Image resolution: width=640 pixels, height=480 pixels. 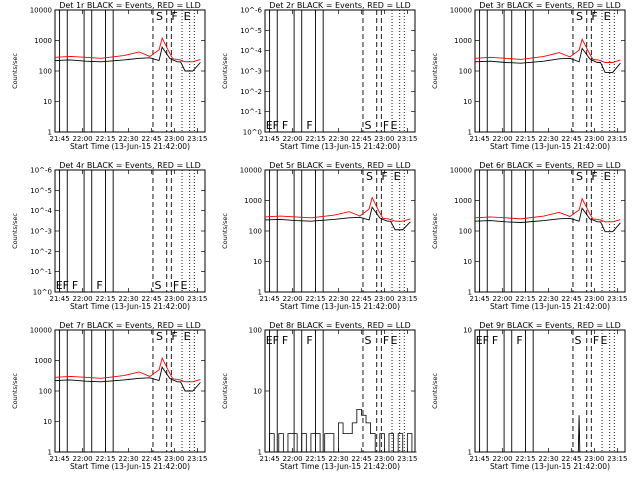 What do you see at coordinates (130, 5) in the screenshot?
I see `panel-title: Det 1r BLACK = Events, RED = LLD` at bounding box center [130, 5].